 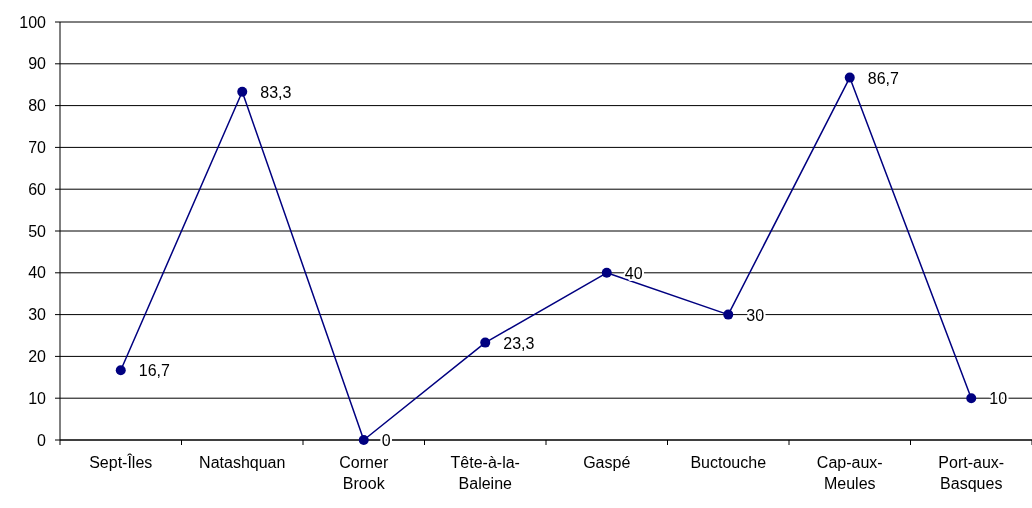 What do you see at coordinates (37, 189) in the screenshot?
I see `y-tick-label: 60` at bounding box center [37, 189].